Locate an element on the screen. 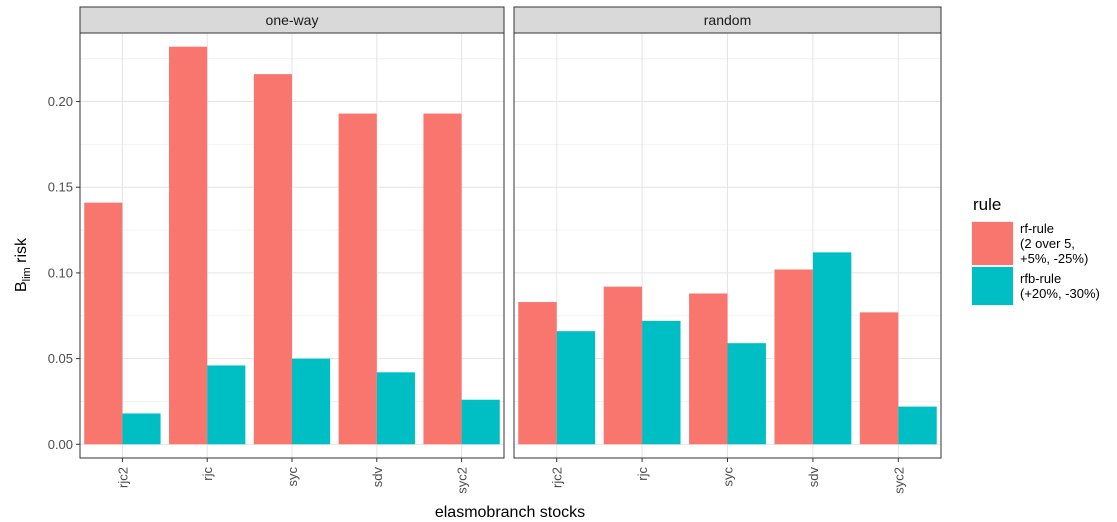  y-tick-label: 0.00 is located at coordinates (60, 444).